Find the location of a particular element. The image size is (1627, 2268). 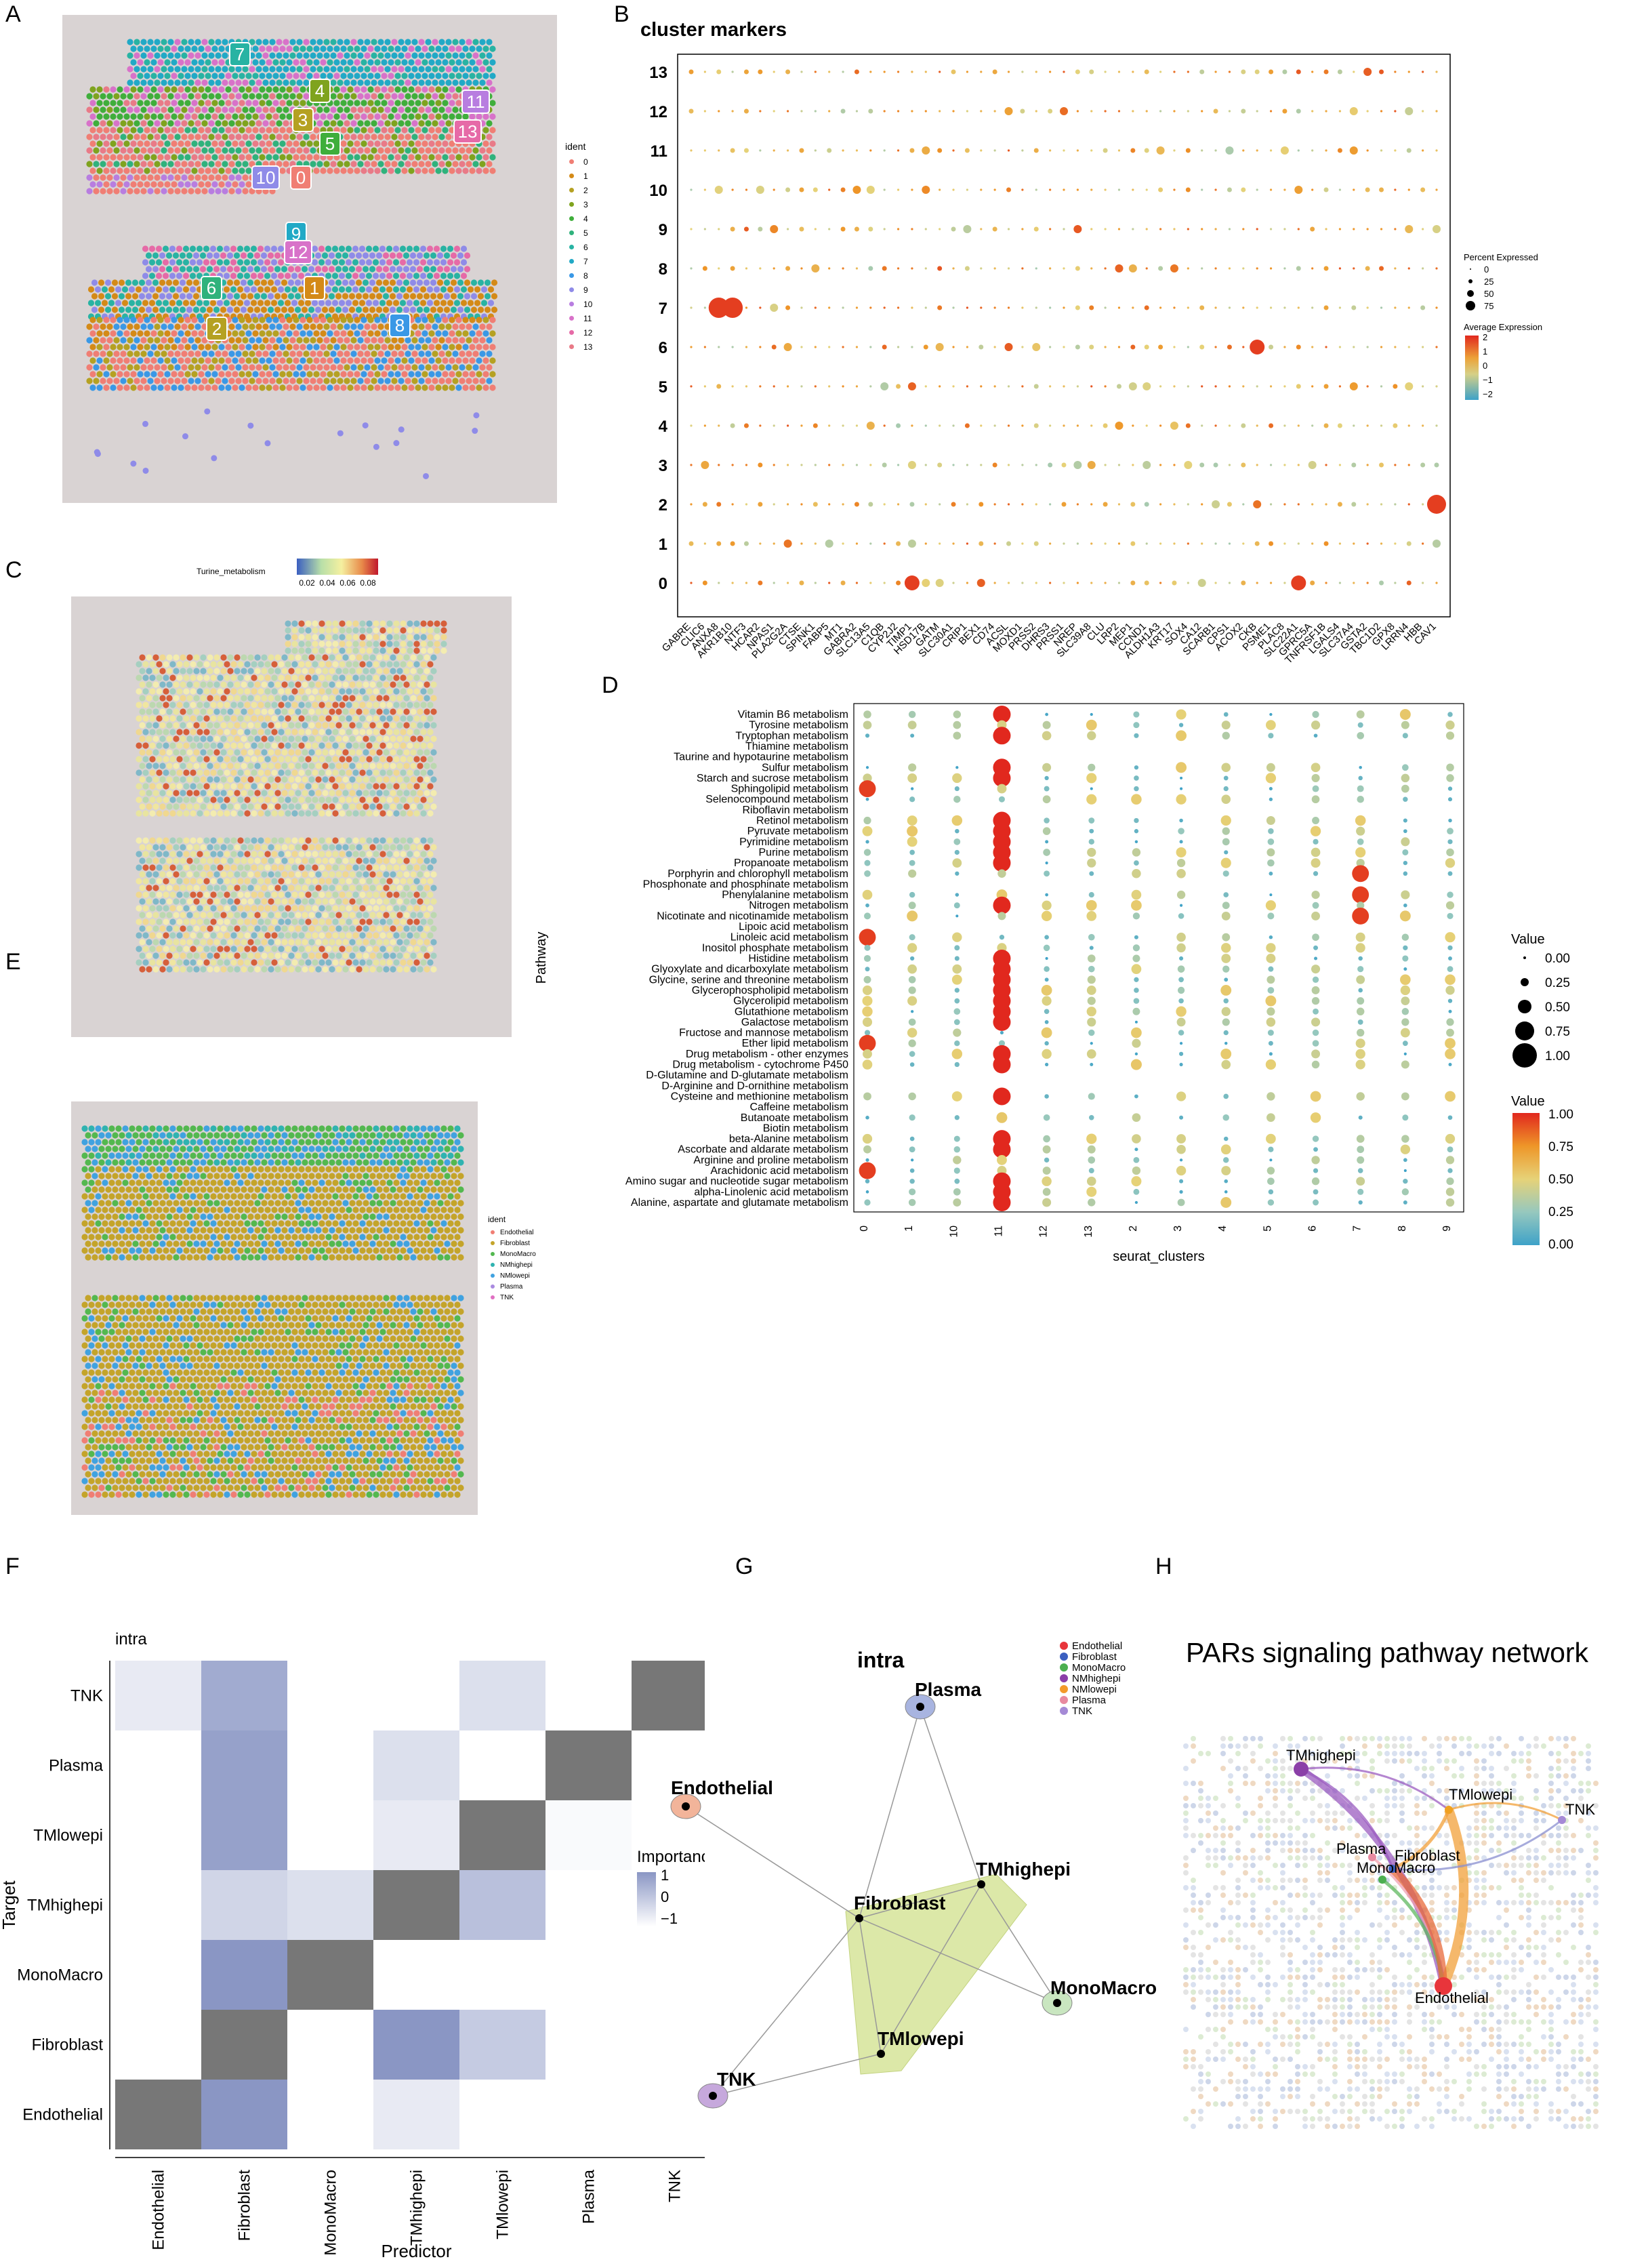

size-legend-label: 25 is located at coordinates (1489, 282).